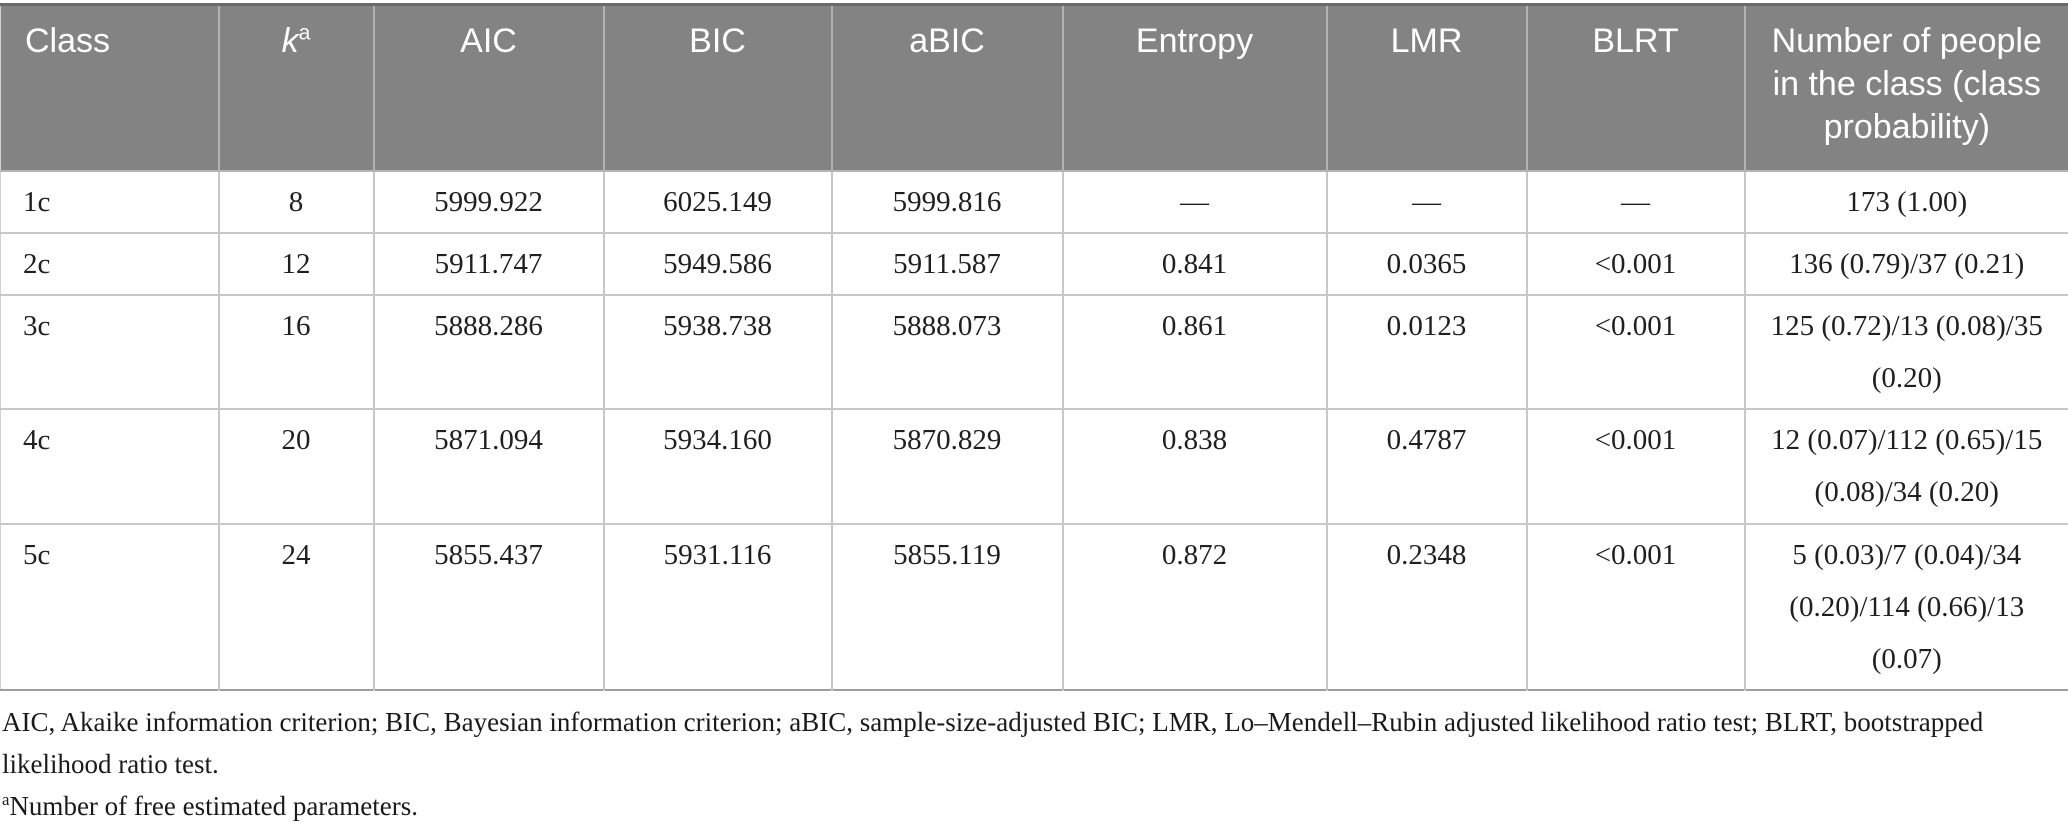 This screenshot has width=2068, height=832. I want to click on cell-blrt: —, so click(1636, 201).